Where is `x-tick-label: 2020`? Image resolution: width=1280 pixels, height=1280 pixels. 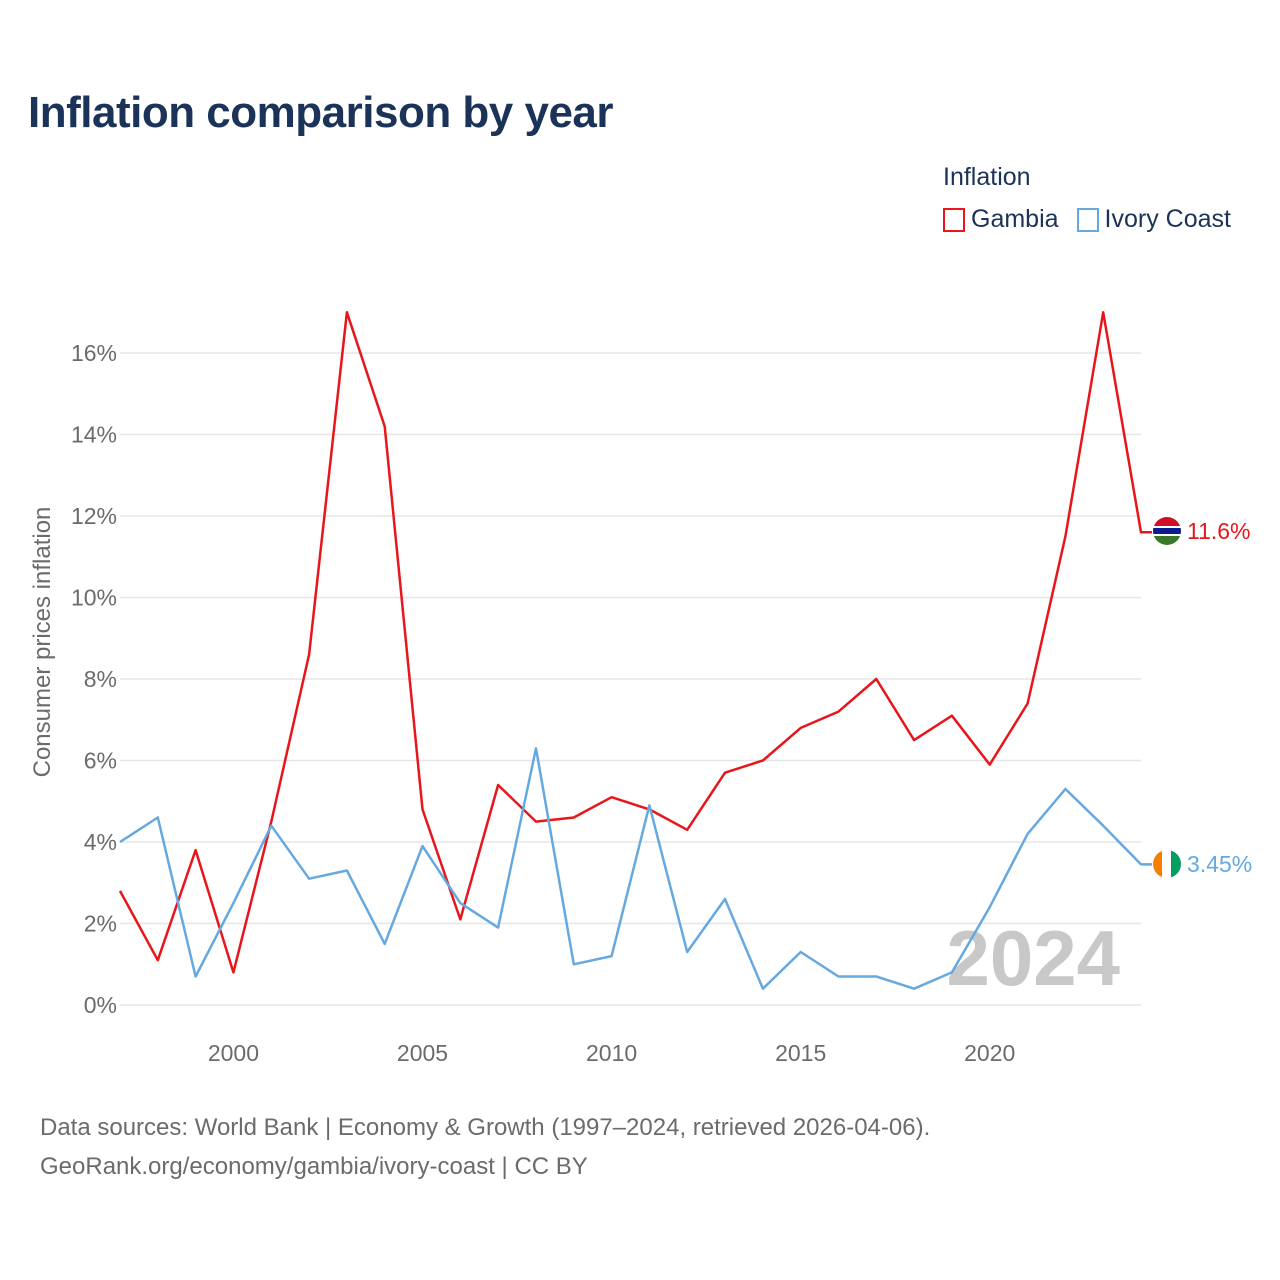 x-tick-label: 2020 is located at coordinates (989, 1053).